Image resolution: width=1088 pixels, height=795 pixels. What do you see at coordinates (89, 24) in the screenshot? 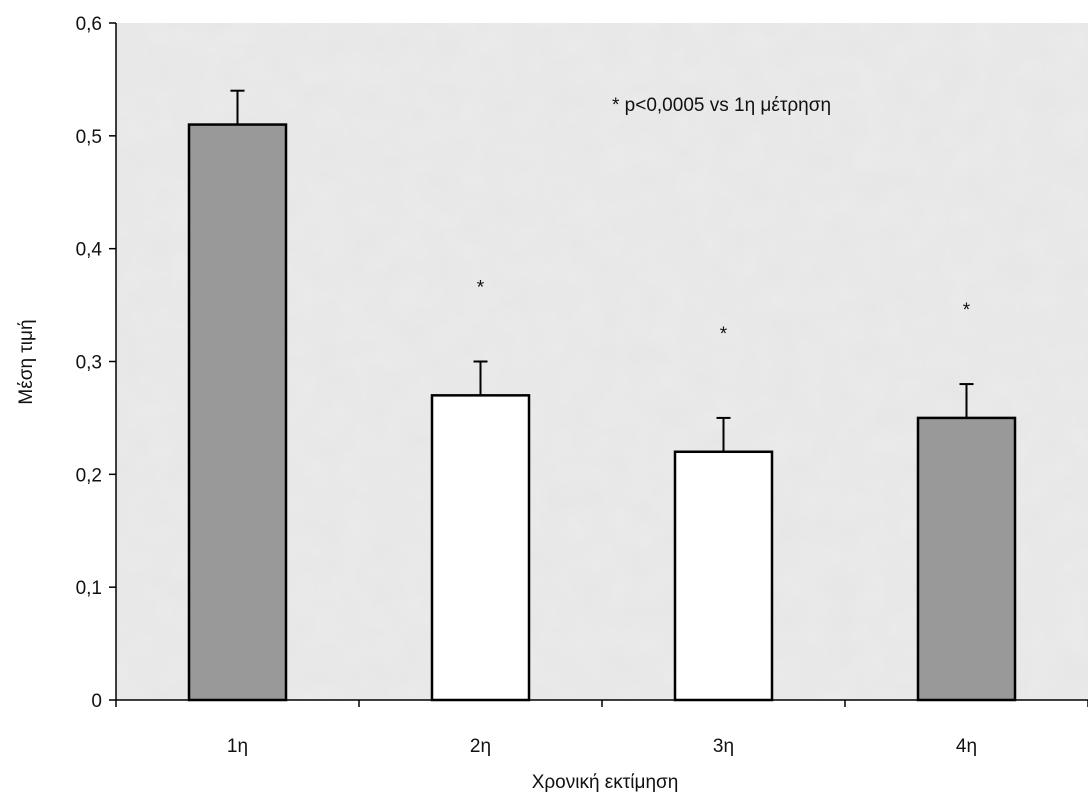
I see `y-tick-label-6: 0,6` at bounding box center [89, 24].